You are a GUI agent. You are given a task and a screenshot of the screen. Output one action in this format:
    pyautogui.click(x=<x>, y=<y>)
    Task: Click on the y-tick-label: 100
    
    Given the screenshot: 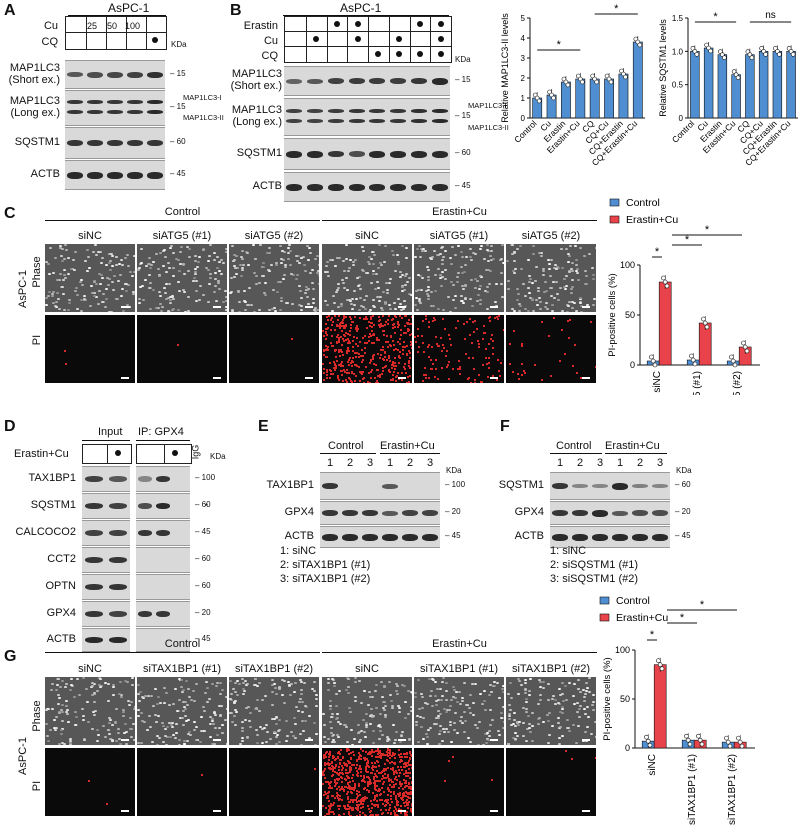 What is the action you would take?
    pyautogui.click(x=627, y=265)
    